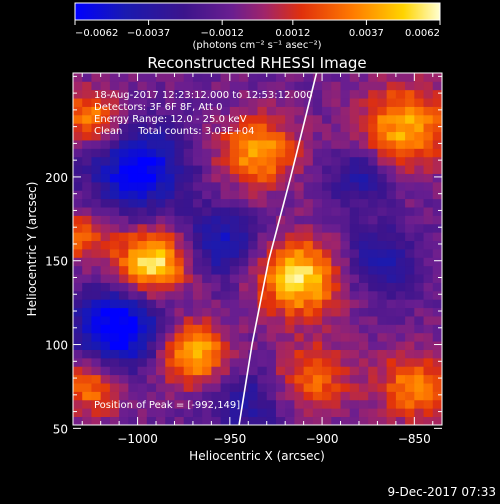 Image resolution: width=500 pixels, height=504 pixels. I want to click on colorbar-tick-label: 0.0037, so click(366, 33).